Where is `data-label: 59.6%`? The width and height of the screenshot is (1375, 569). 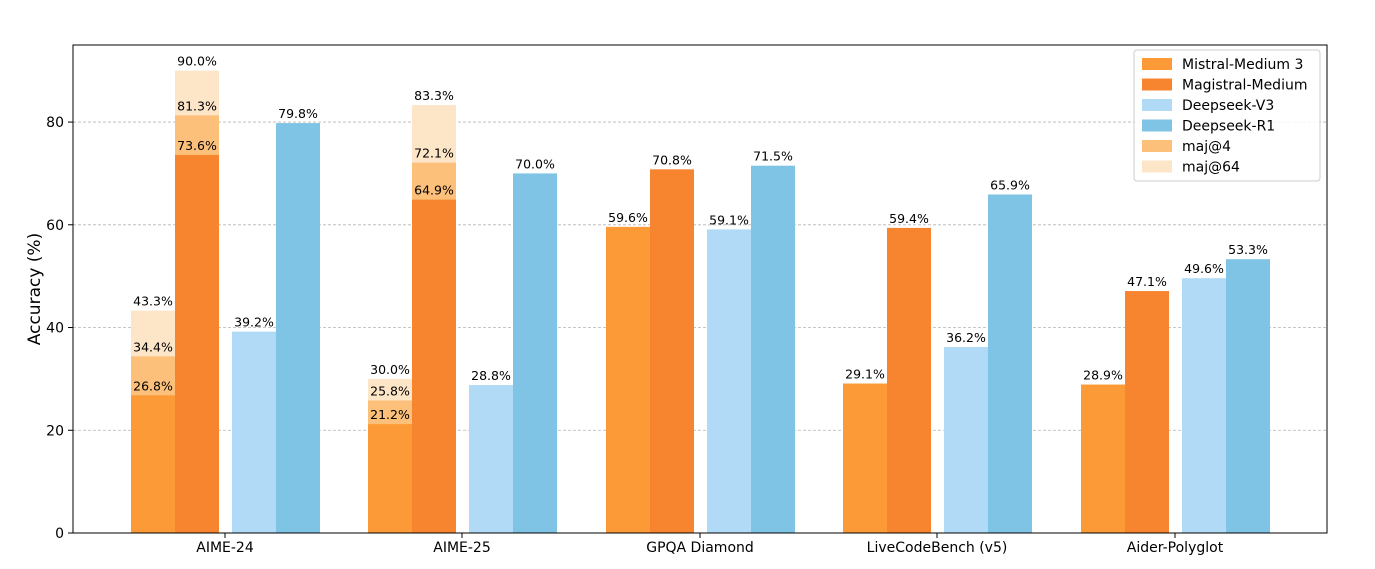 data-label: 59.6% is located at coordinates (628, 217).